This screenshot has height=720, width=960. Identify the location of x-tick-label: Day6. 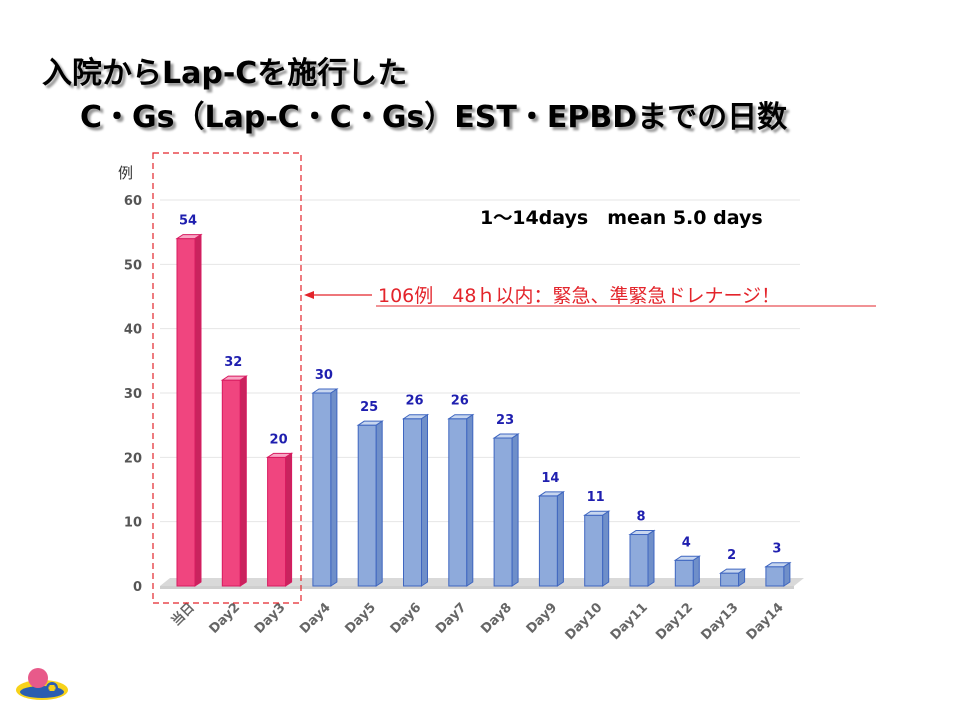
(406, 618).